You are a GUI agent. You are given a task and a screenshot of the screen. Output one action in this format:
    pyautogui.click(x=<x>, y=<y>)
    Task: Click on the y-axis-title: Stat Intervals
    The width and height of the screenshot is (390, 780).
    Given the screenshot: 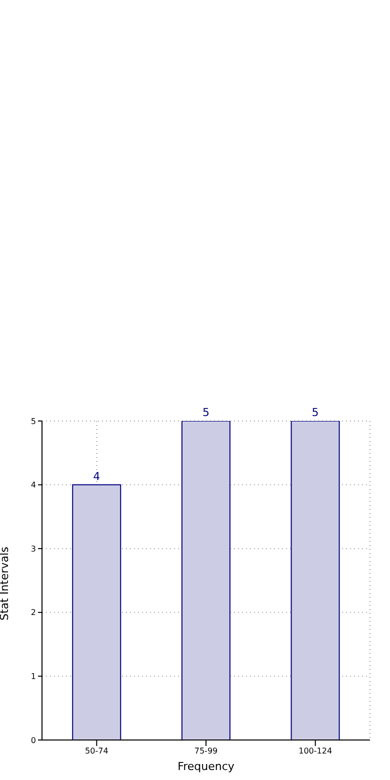 What is the action you would take?
    pyautogui.click(x=5, y=583)
    